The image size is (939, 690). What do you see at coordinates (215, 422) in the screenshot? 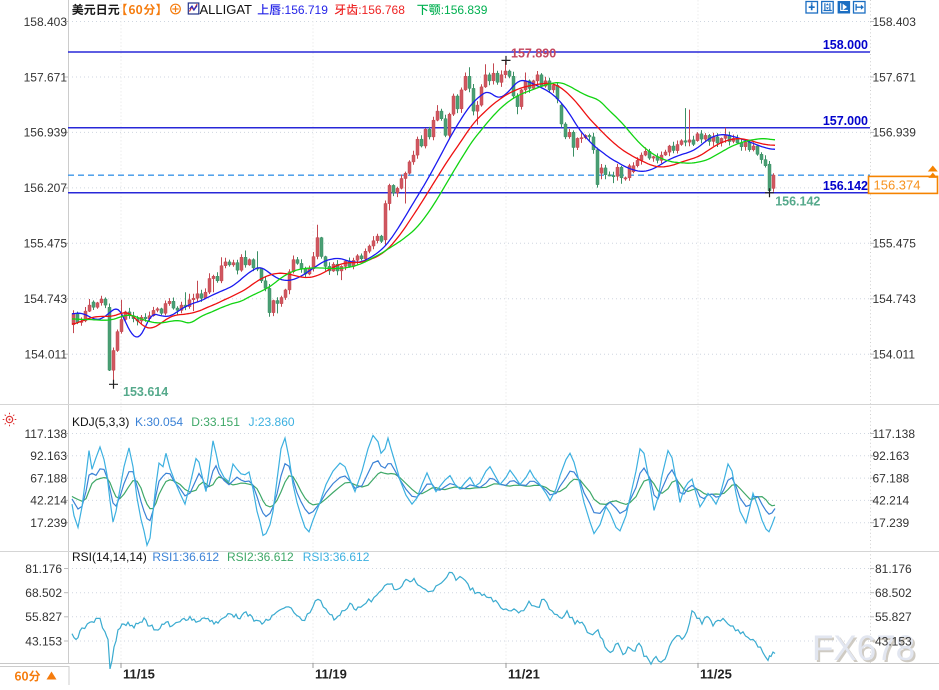
I see `svg-text: D:33.151` at bounding box center [215, 422].